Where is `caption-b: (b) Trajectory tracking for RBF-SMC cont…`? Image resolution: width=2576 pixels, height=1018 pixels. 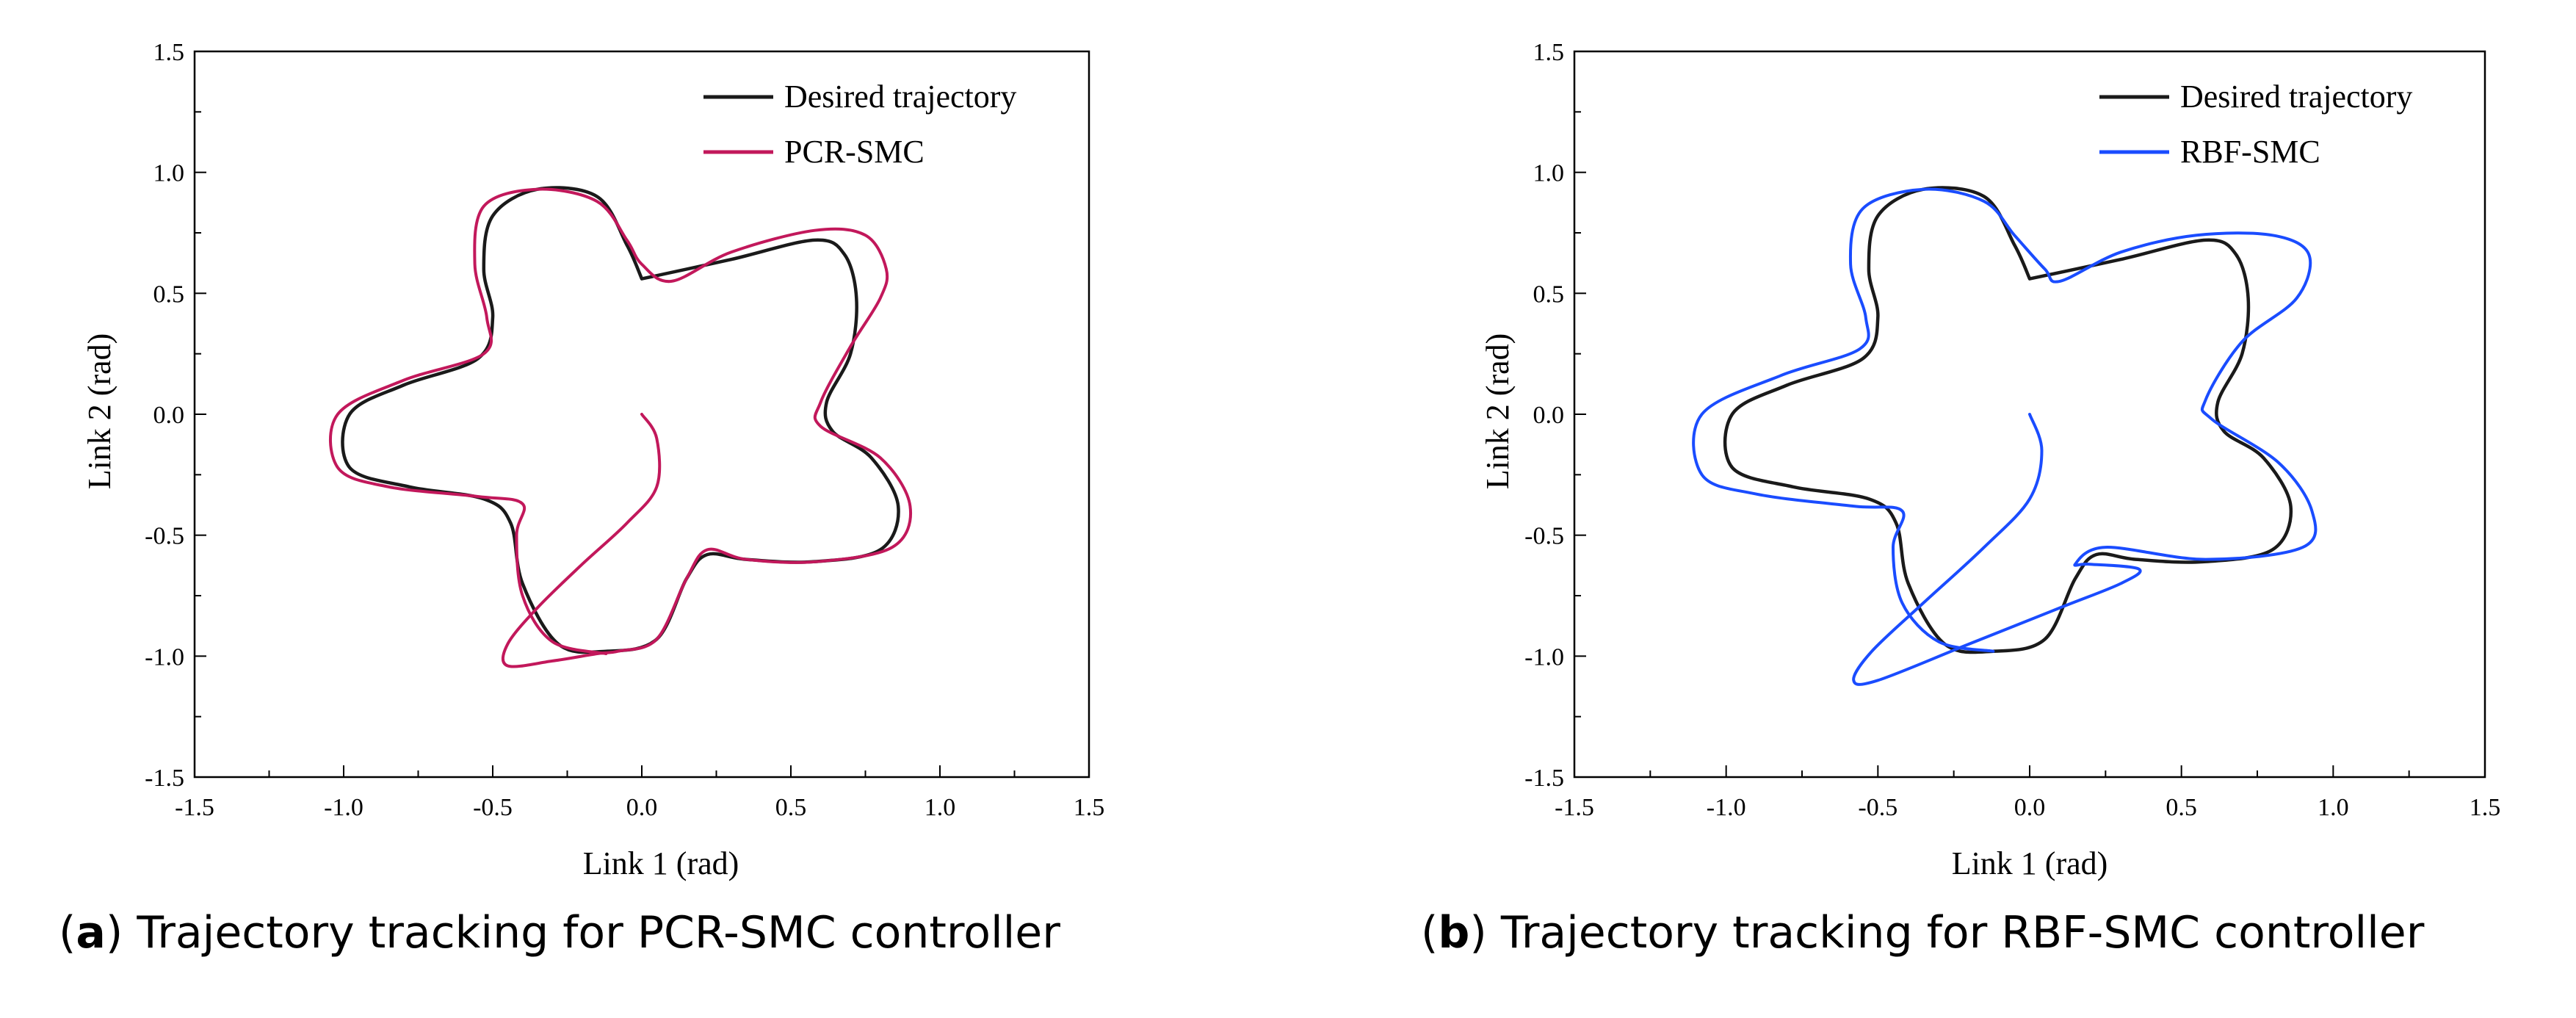
caption-b: (b) Trajectory tracking for RBF-SMC cont… is located at coordinates (1923, 933).